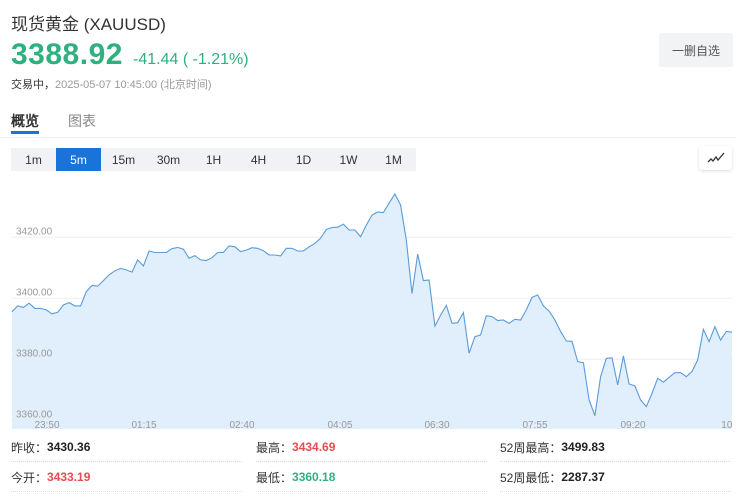 This screenshot has height=500, width=741. Describe the element at coordinates (186, 85) in the screenshot. I see `timezone: (北京时间)` at that location.